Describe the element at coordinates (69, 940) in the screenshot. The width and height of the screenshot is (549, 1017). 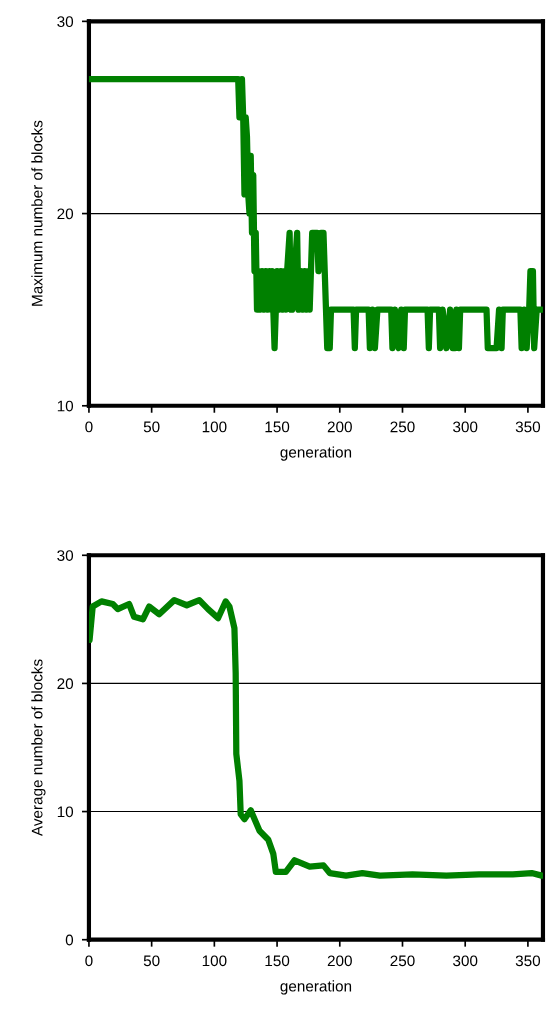
I see `y-tick-label: 0` at that location.